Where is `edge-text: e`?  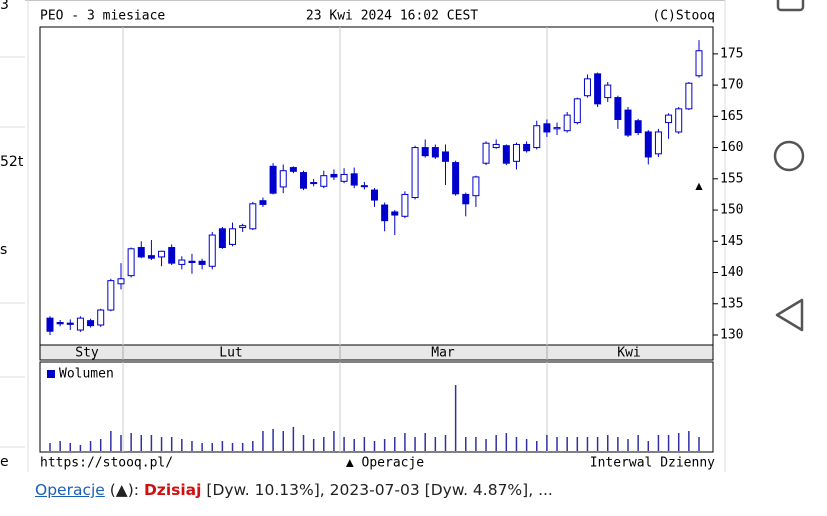
edge-text: e is located at coordinates (4, 462).